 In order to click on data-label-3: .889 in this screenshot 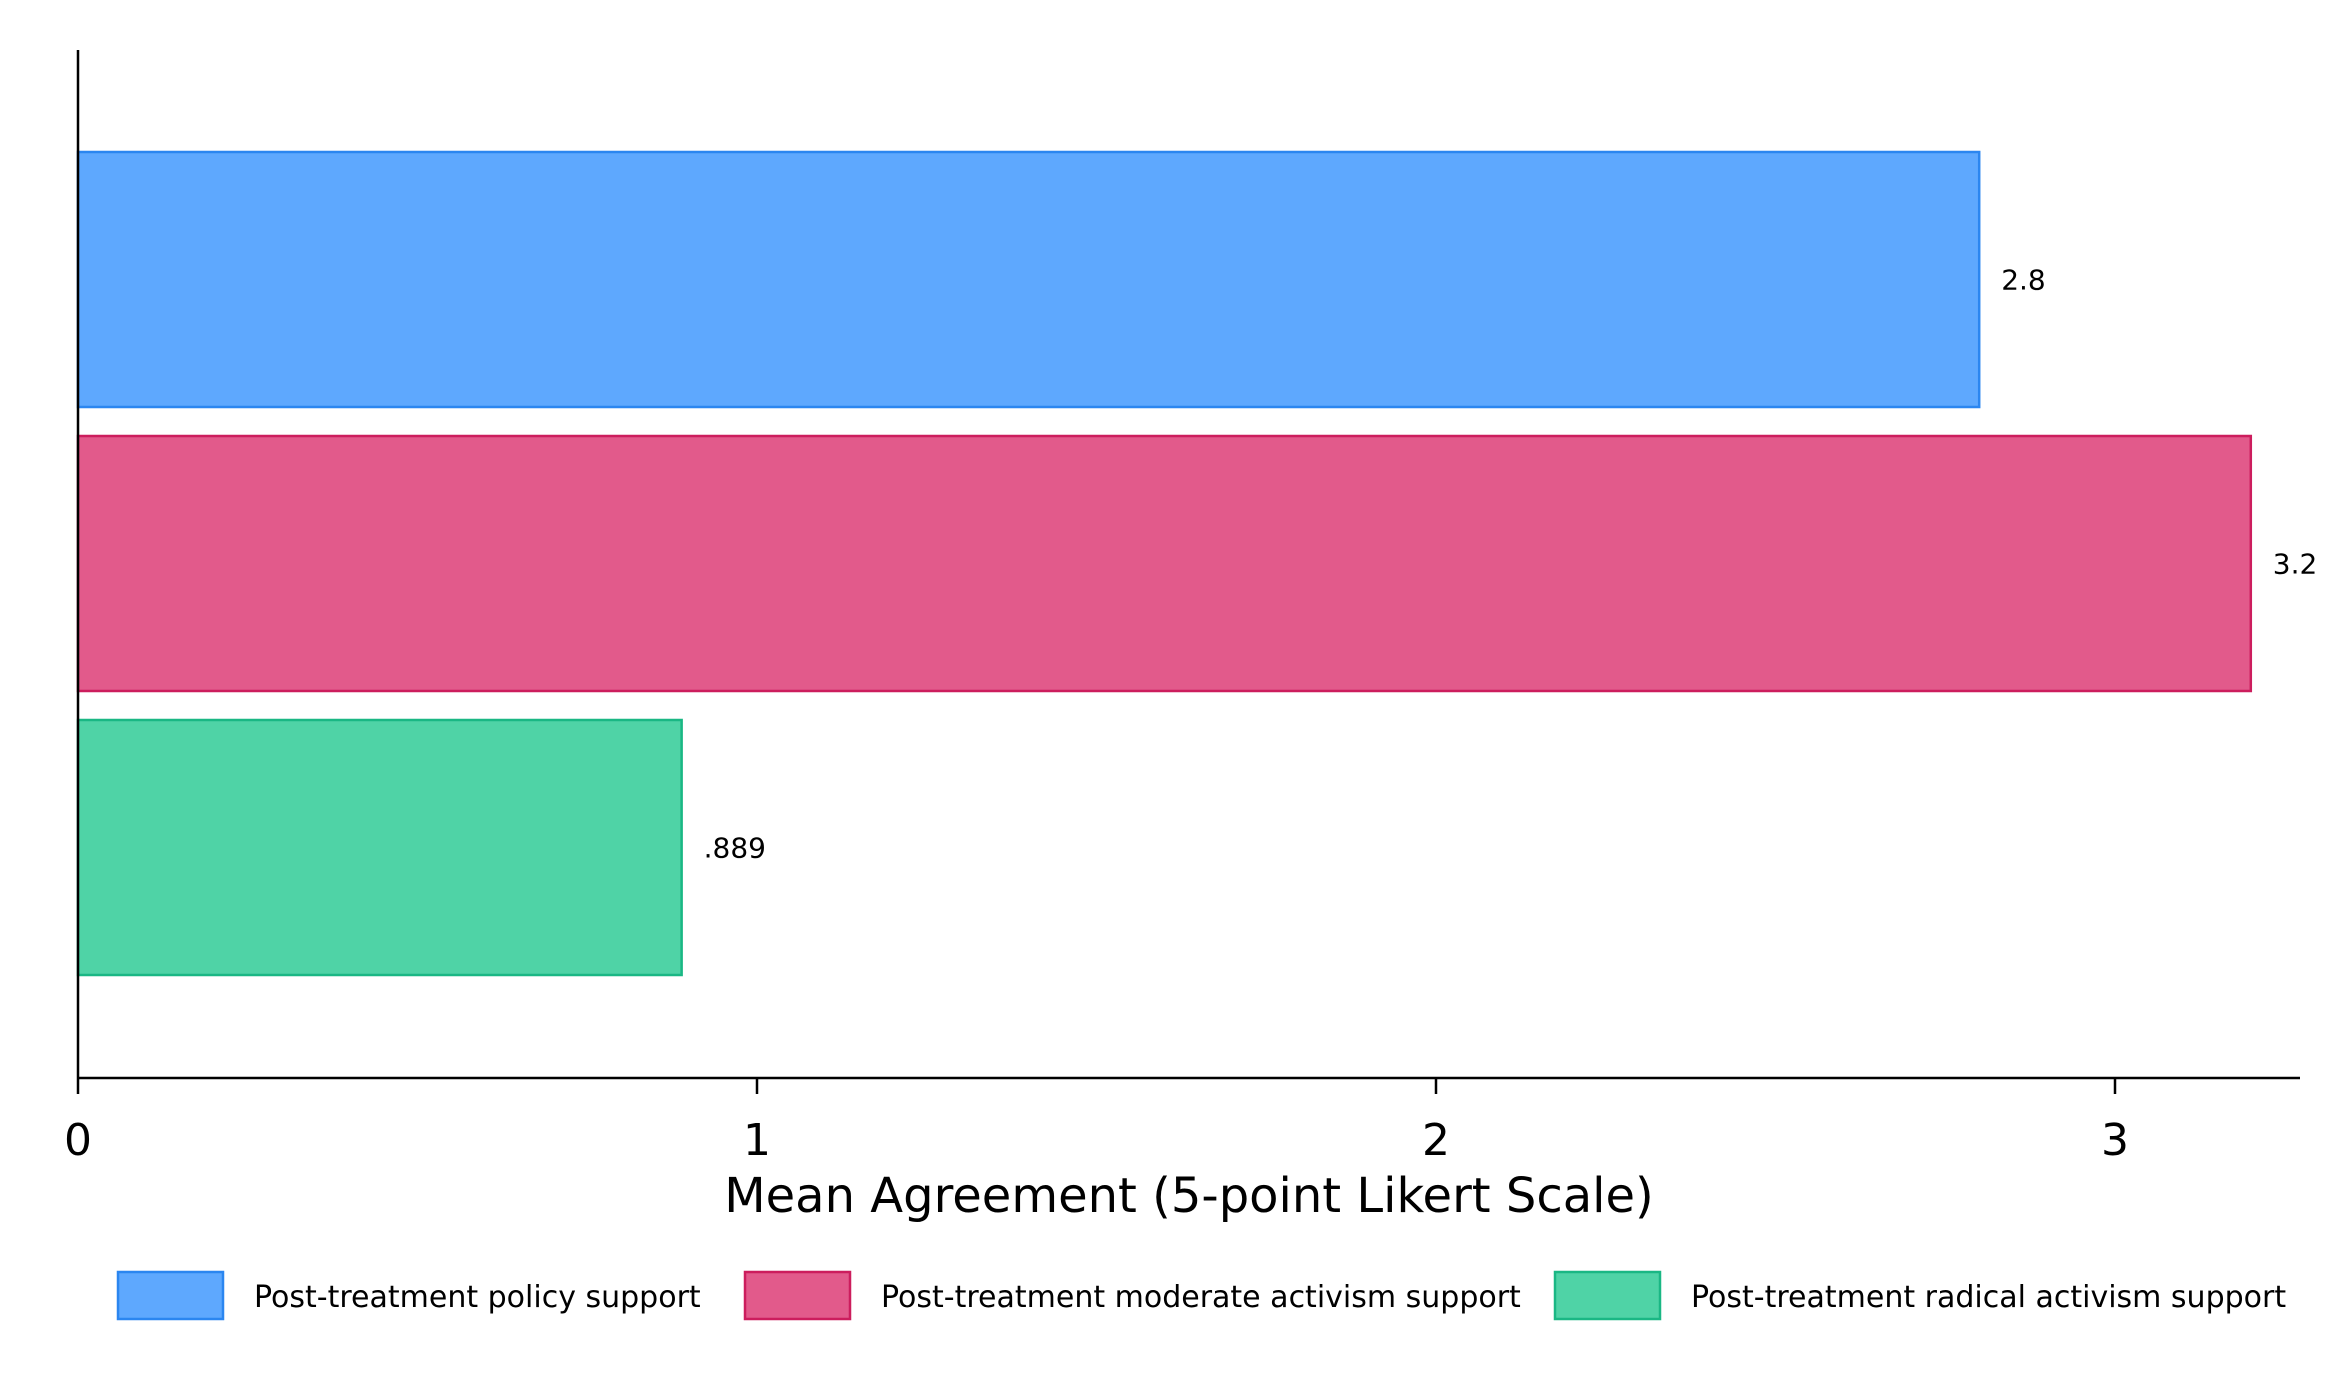, I will do `click(735, 848)`.